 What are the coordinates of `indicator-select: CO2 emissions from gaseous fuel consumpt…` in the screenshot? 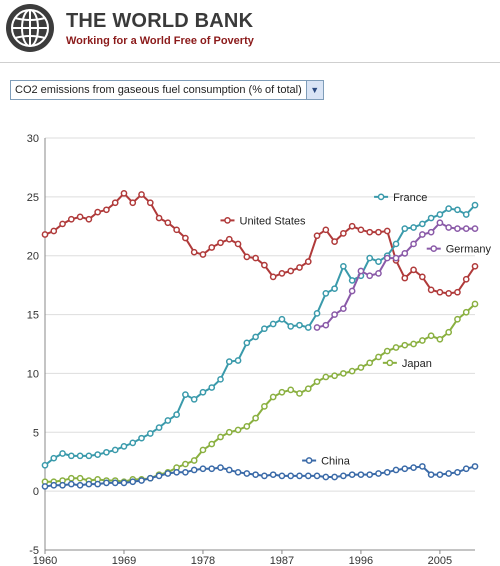 It's located at (167, 90).